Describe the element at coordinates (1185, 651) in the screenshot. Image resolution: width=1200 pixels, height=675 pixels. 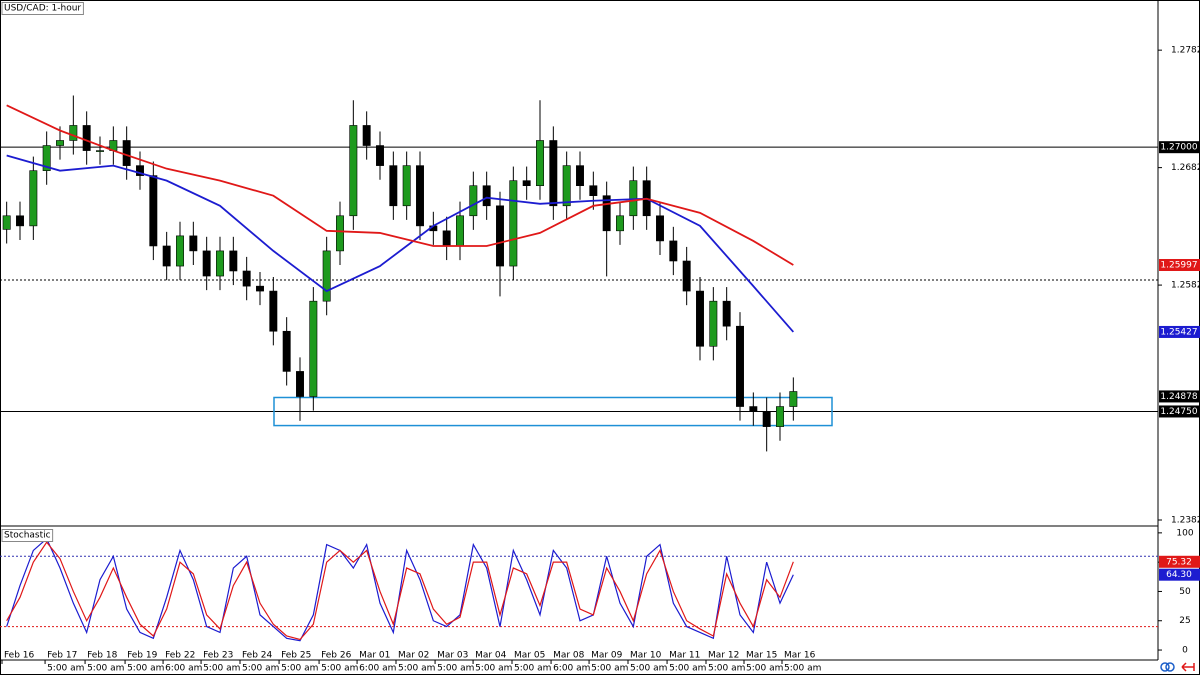
I see `y-tick-label: 0` at that location.